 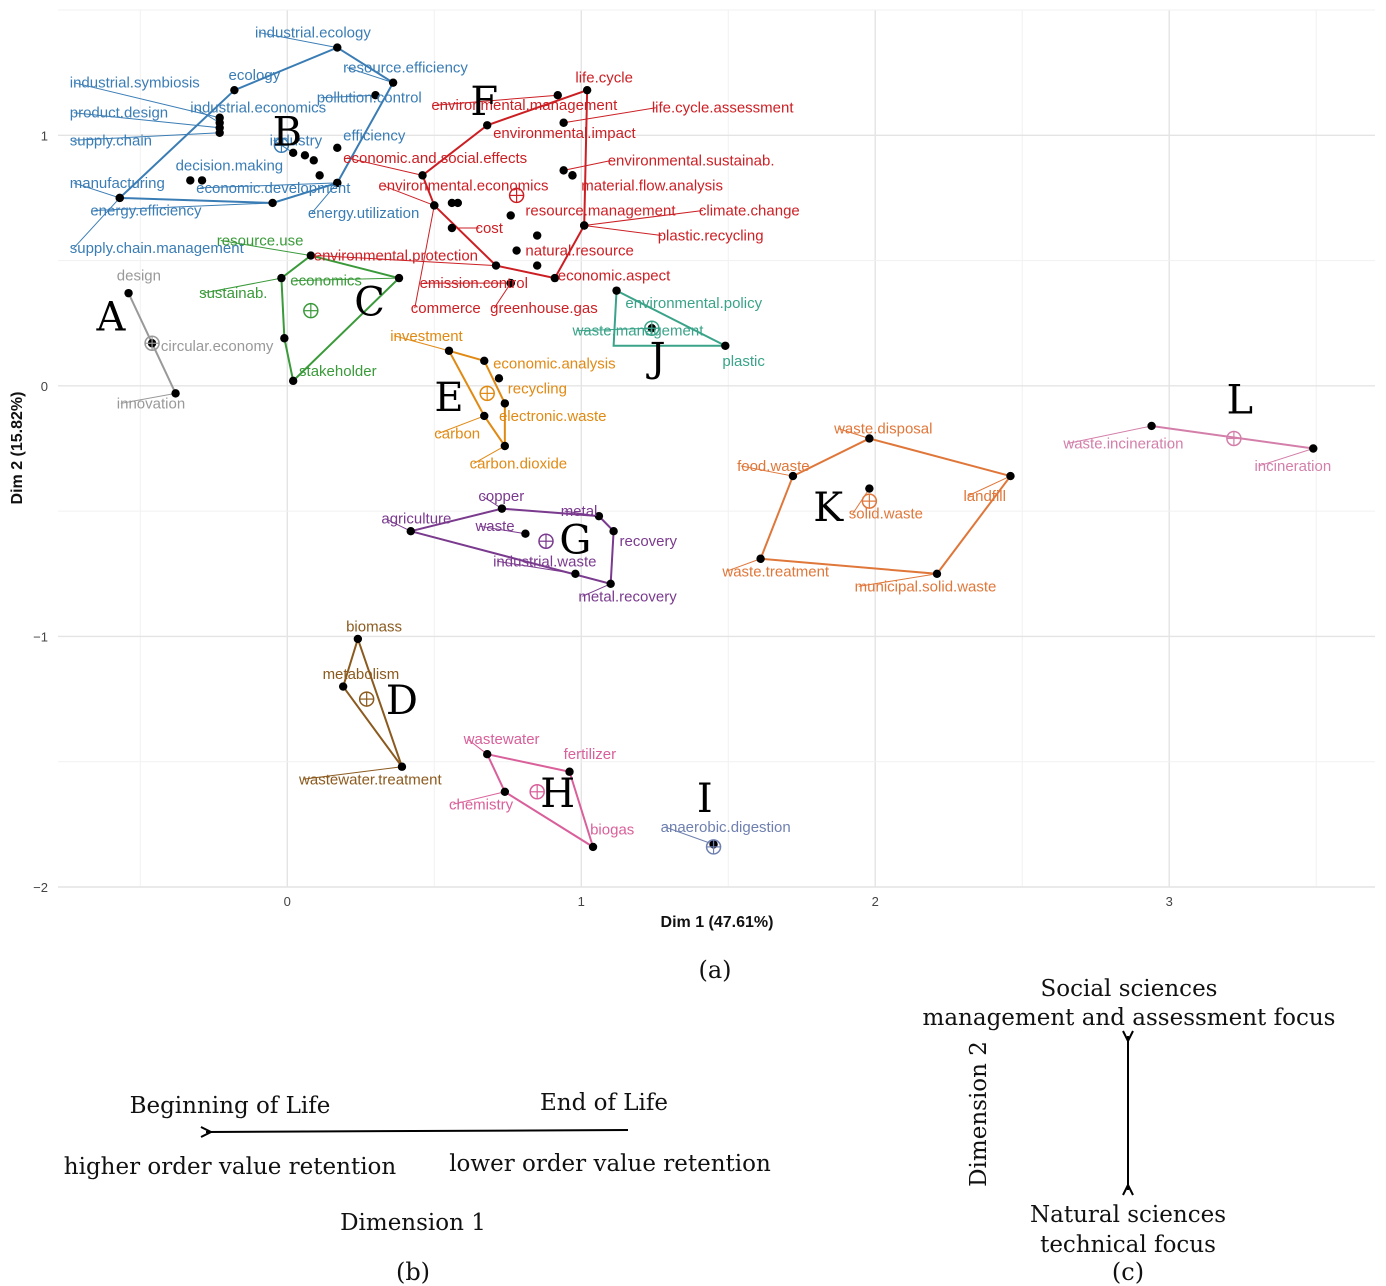 I want to click on point-J, so click(x=725, y=345).